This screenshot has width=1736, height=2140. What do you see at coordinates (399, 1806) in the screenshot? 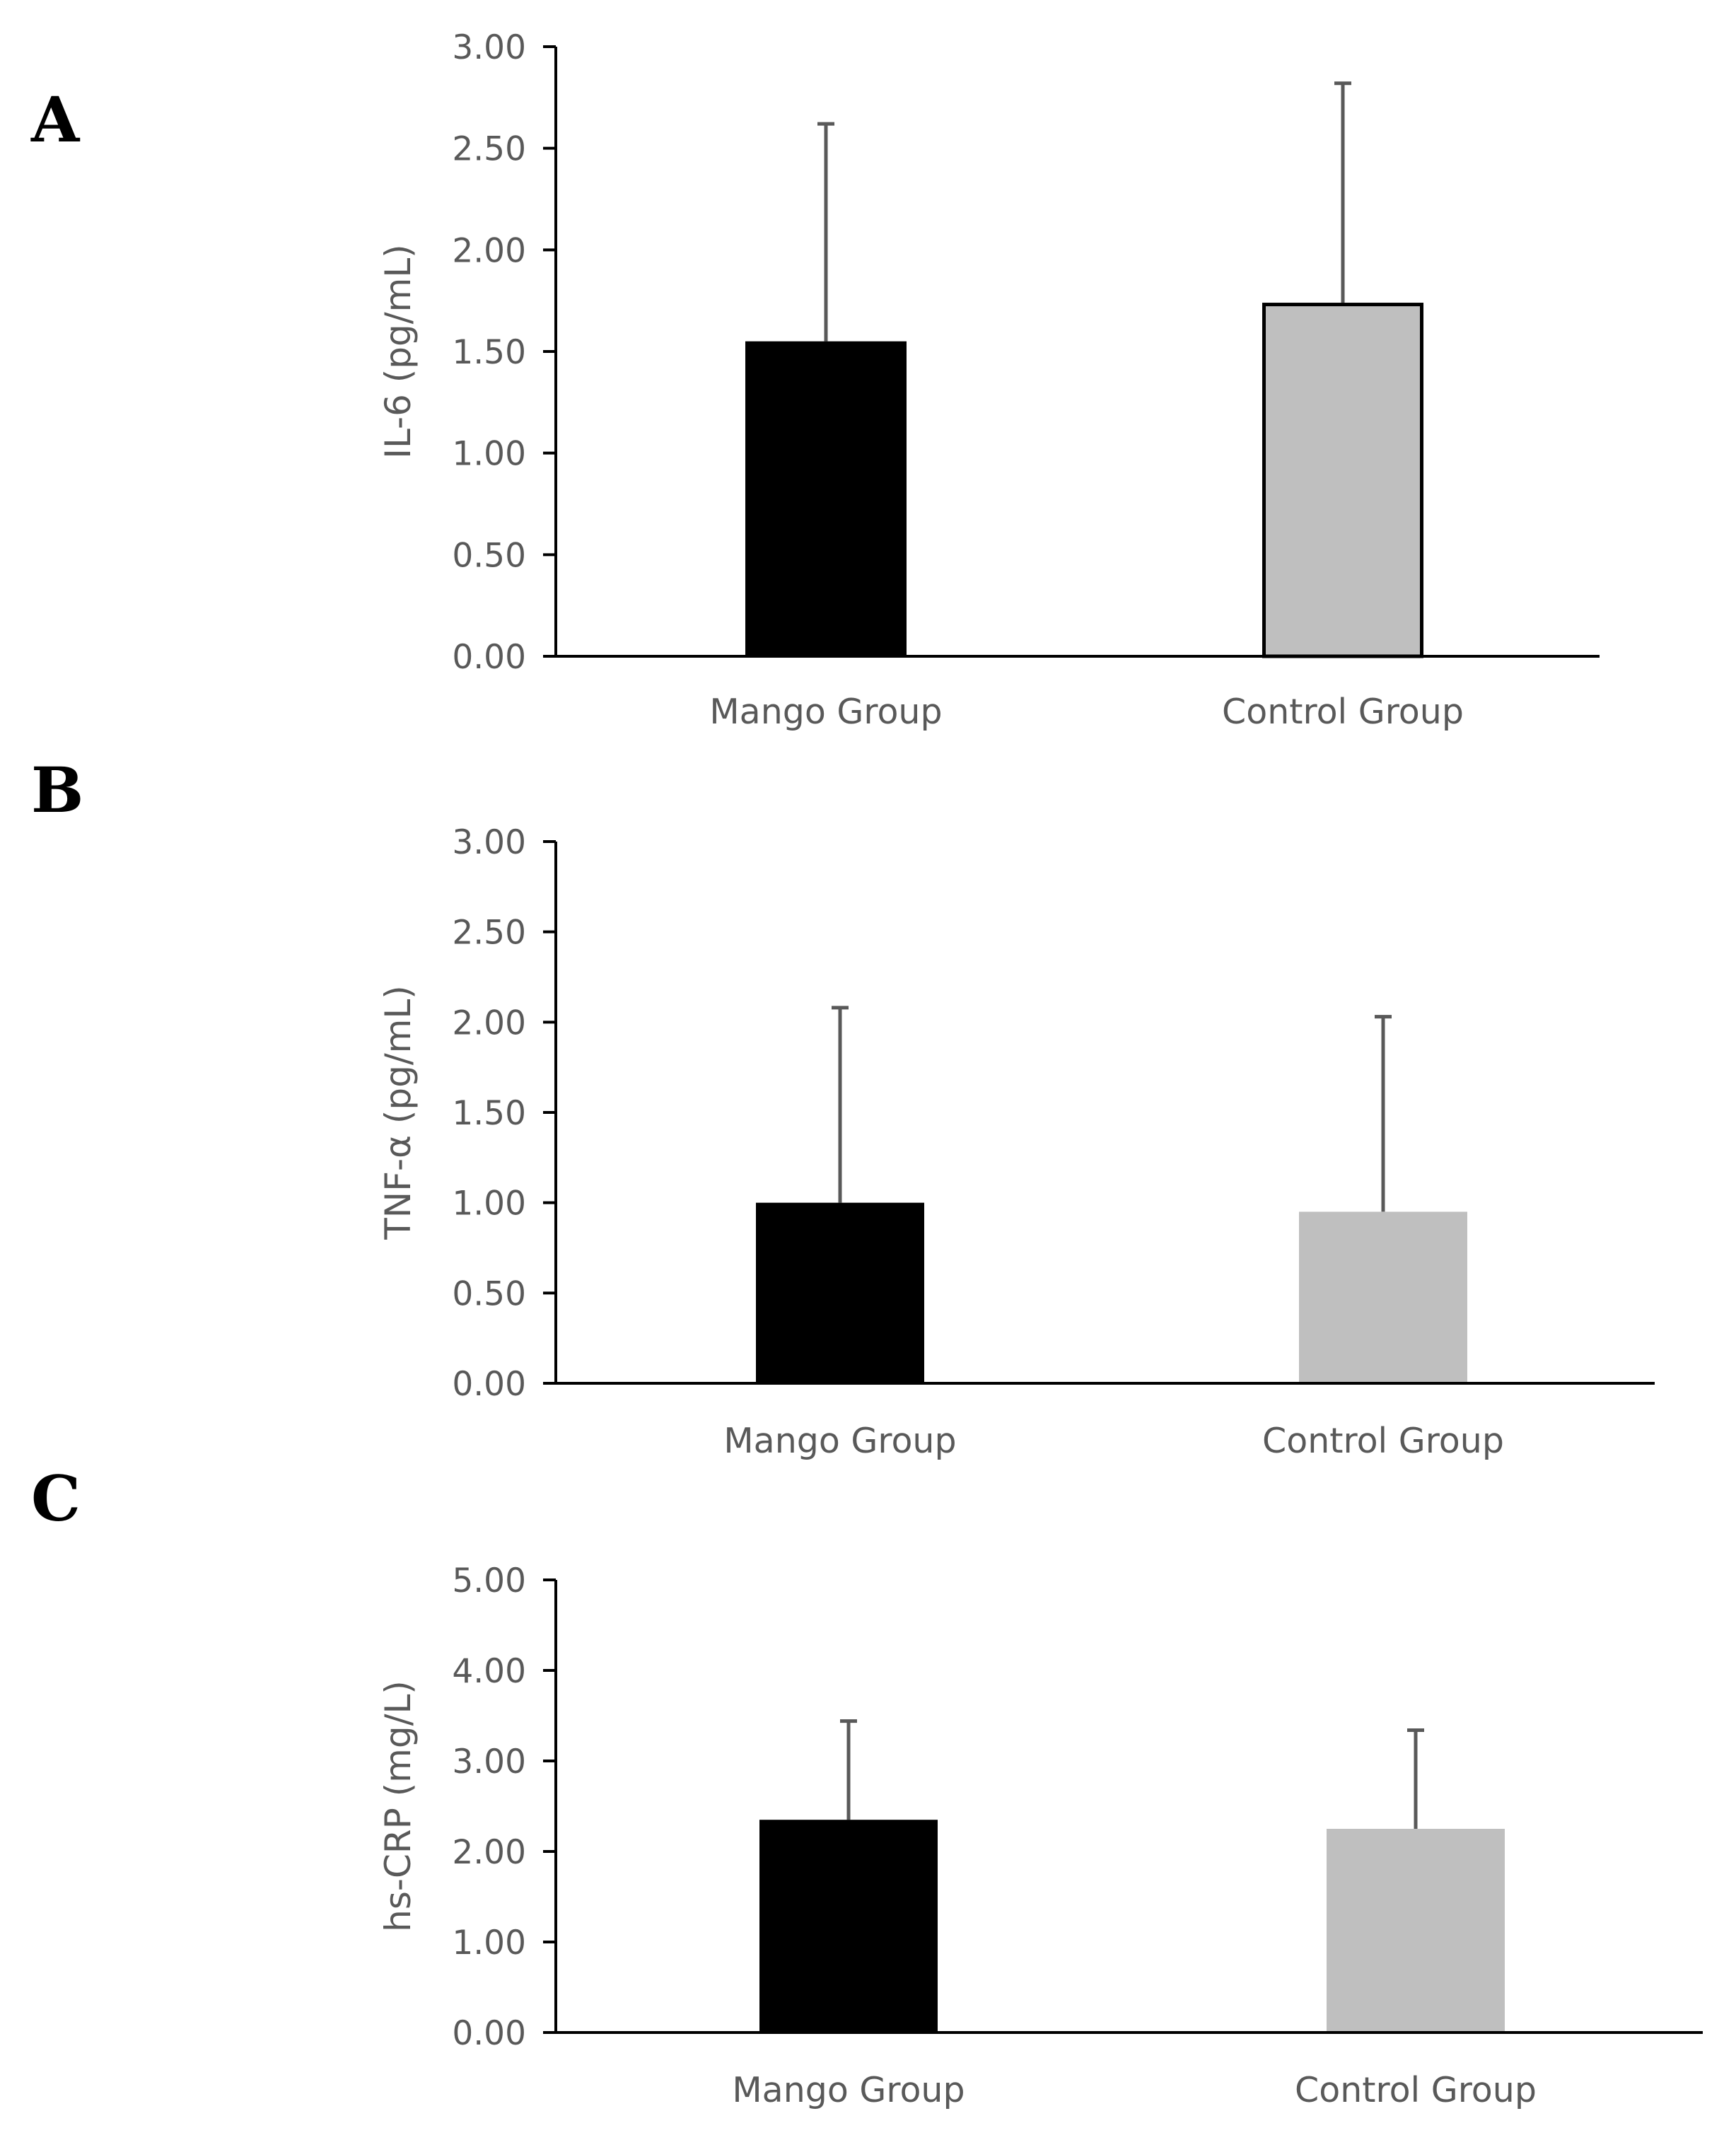
I see `panel-c-y-axis-title: hs-CRP (mg/L)` at bounding box center [399, 1806].